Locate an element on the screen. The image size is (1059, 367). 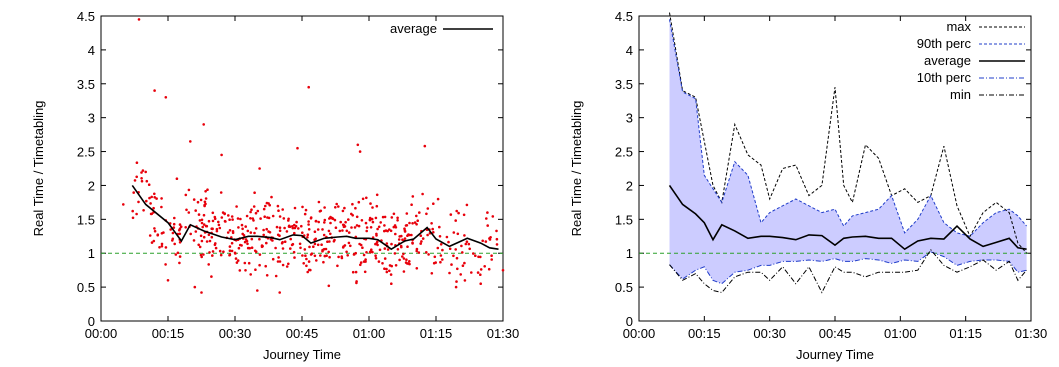
y-tick-label: 2.5 is located at coordinates (624, 152).